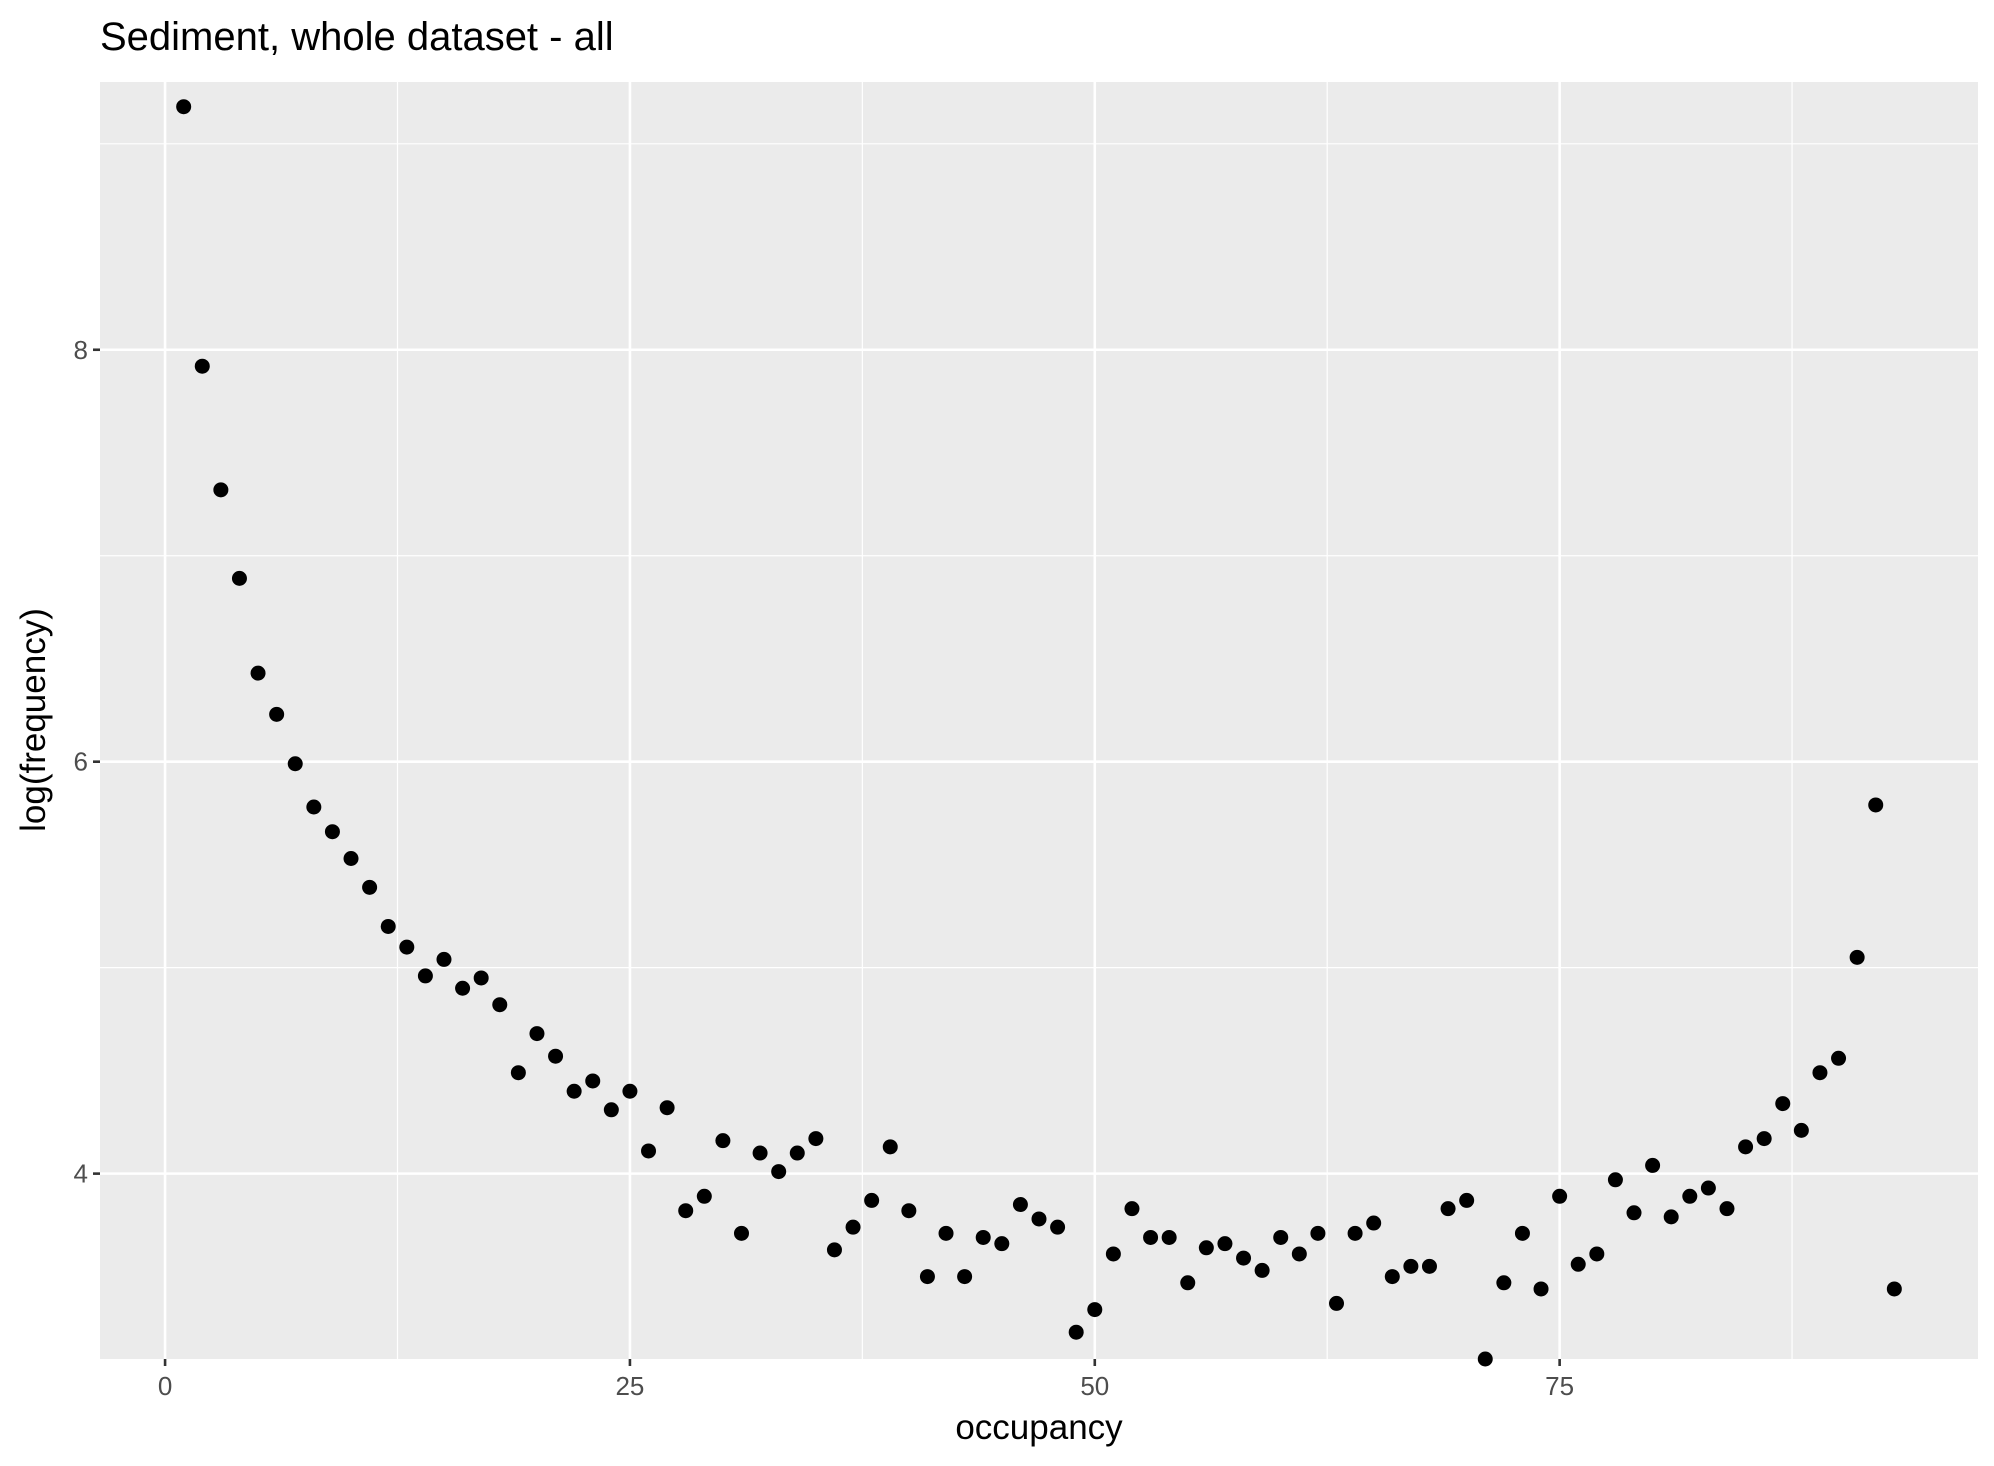 This screenshot has height=1466, width=1994. I want to click on x-tick-label: 75, so click(1559, 1386).